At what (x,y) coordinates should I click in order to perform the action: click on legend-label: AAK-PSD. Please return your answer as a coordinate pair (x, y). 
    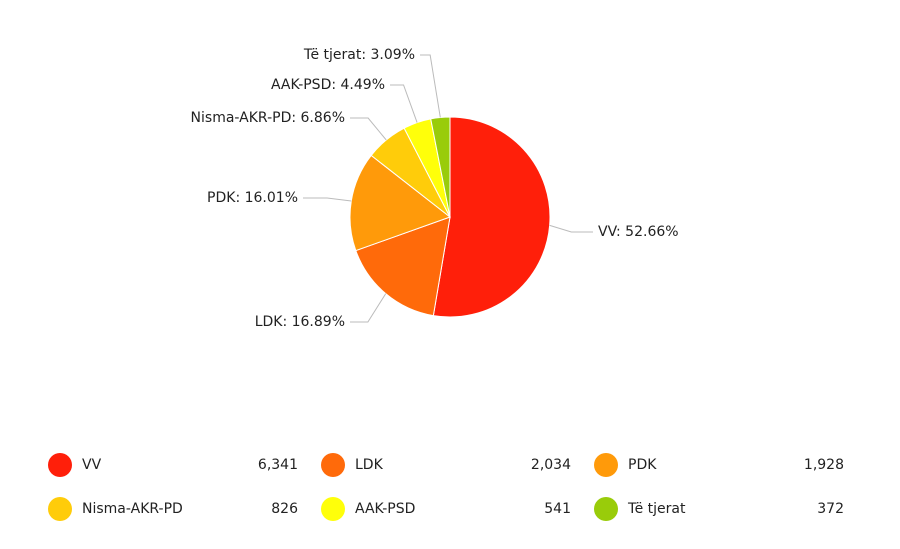
    Looking at the image, I should click on (385, 509).